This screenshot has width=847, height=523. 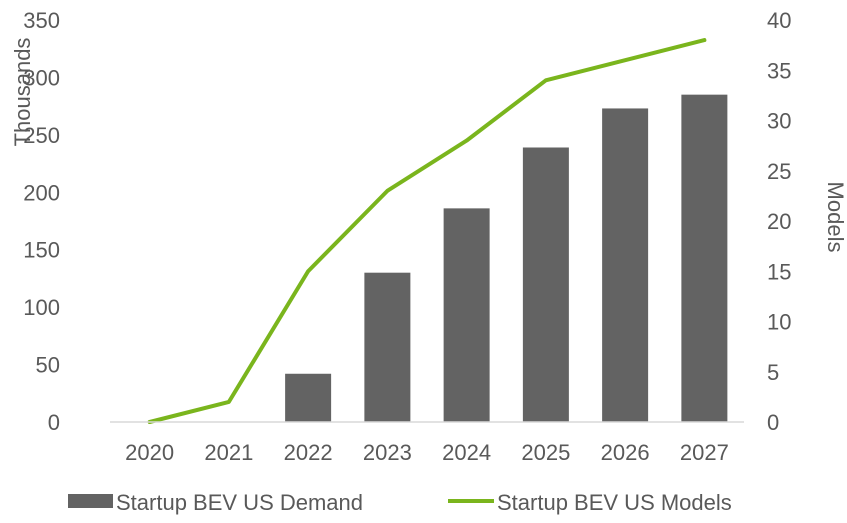 What do you see at coordinates (779, 171) in the screenshot?
I see `y2-tick-25: 25` at bounding box center [779, 171].